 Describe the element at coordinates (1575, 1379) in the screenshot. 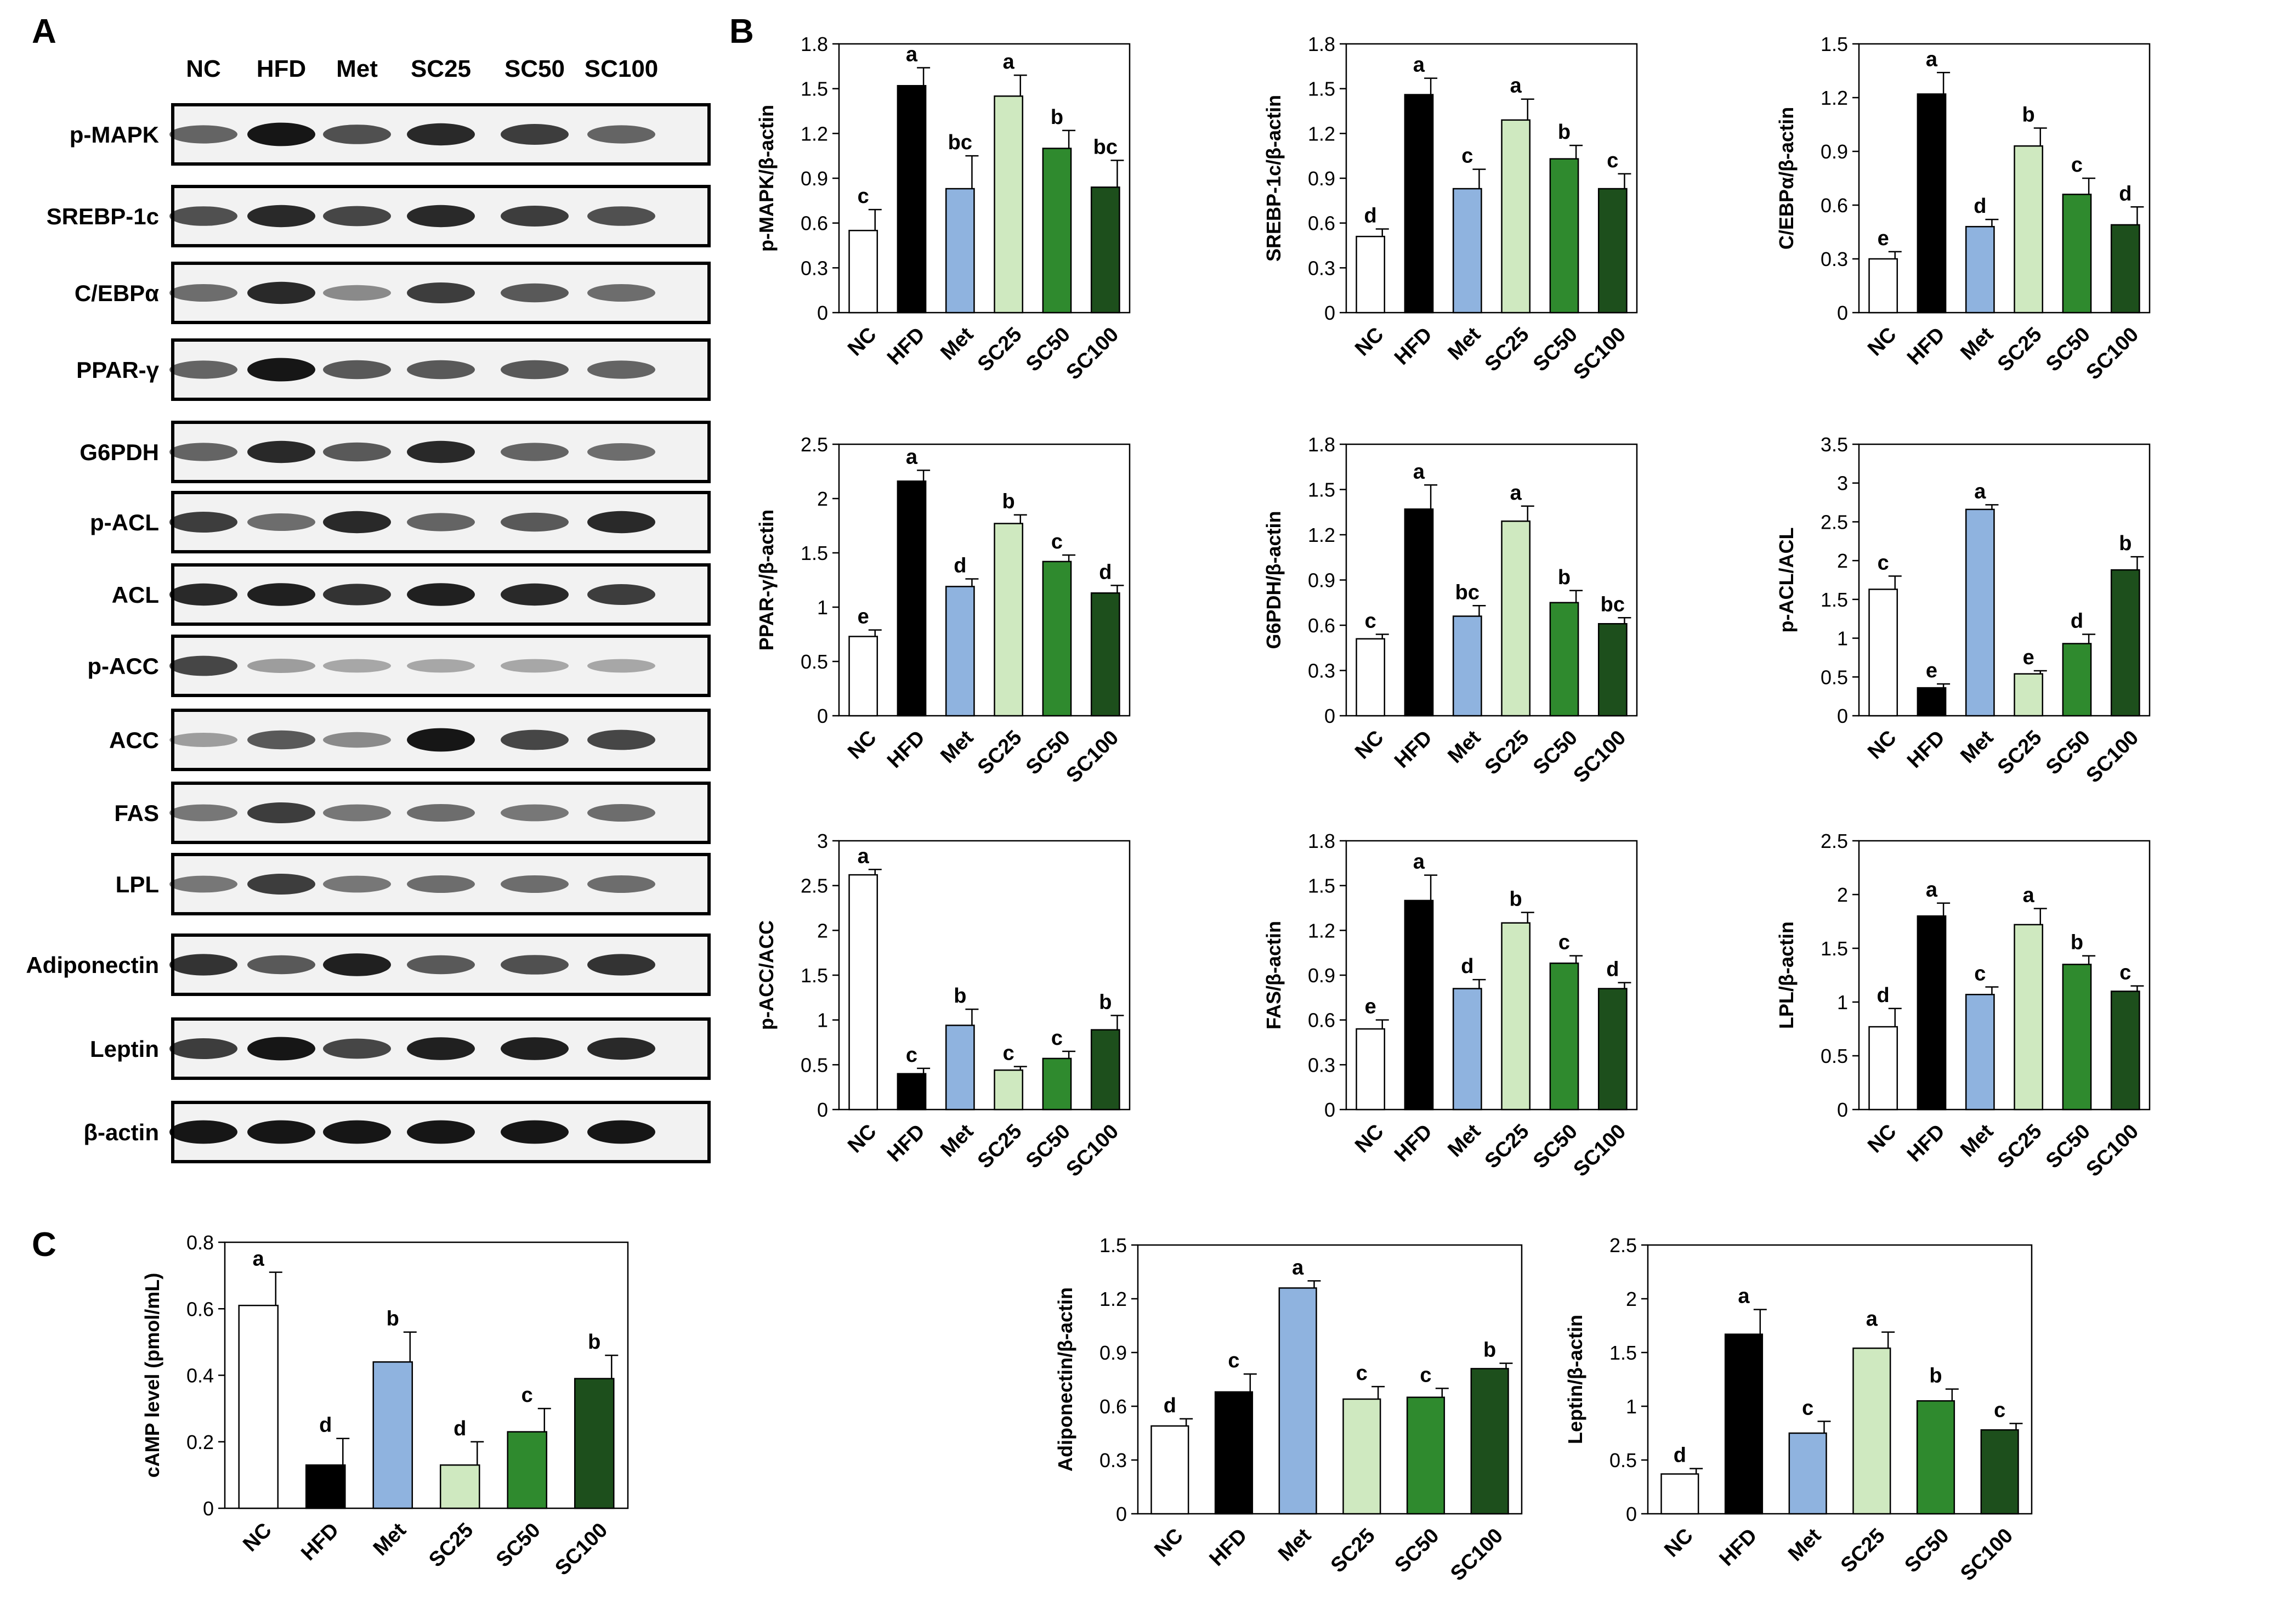

I see `y-axis-label: Leptin/β-actin` at that location.